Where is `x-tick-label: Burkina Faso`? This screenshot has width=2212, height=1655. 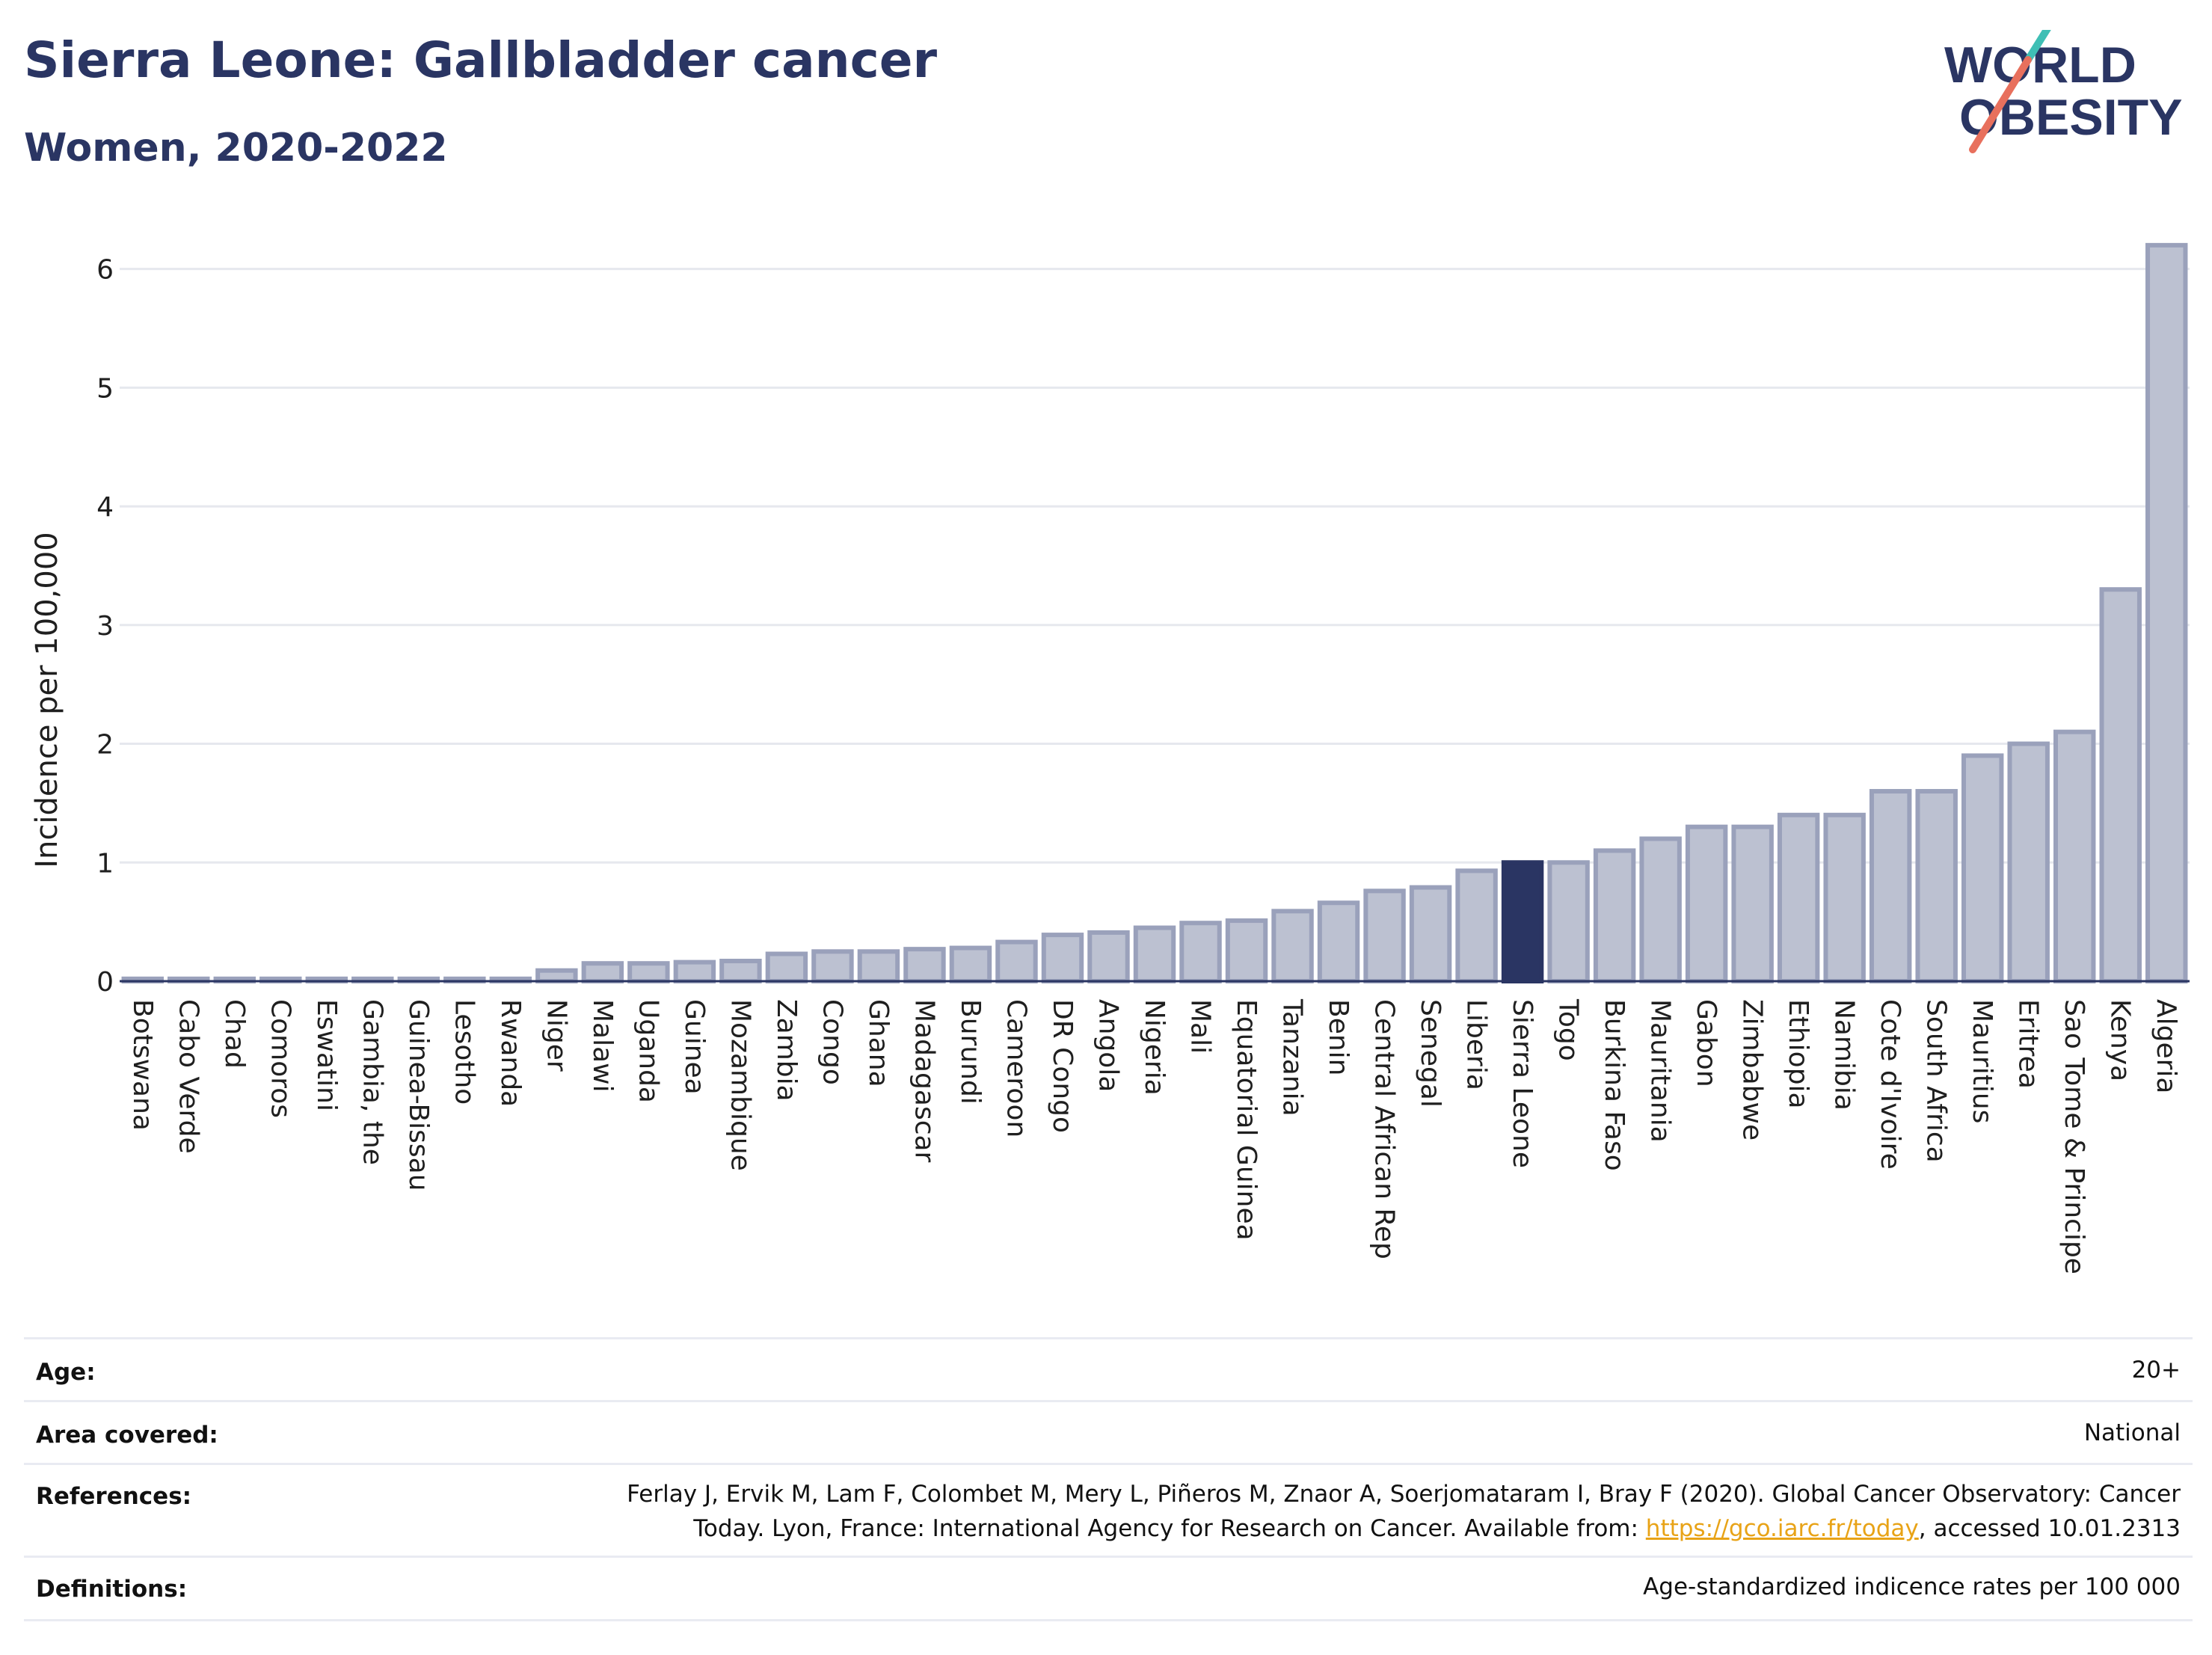
x-tick-label: Burkina Faso is located at coordinates (1614, 1085).